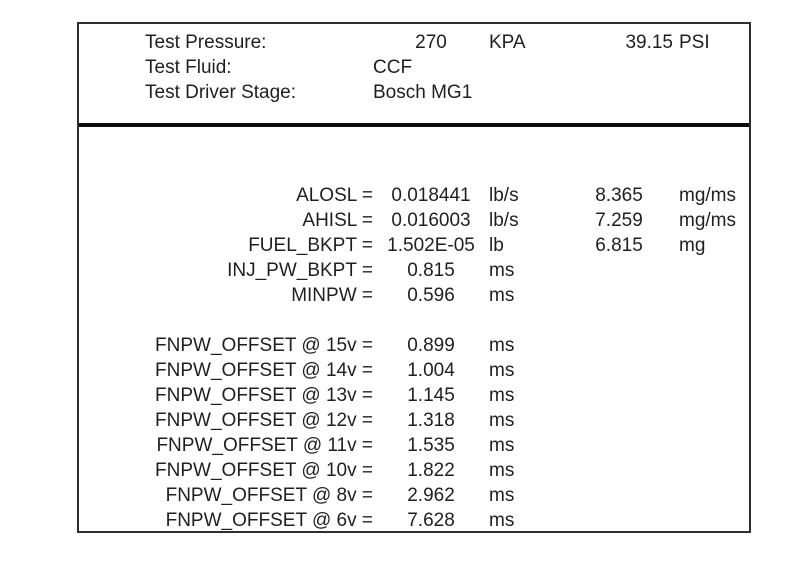 This screenshot has height=561, width=800. I want to click on param-label: FNPW_OFFSET @ 11v =, so click(264, 445).